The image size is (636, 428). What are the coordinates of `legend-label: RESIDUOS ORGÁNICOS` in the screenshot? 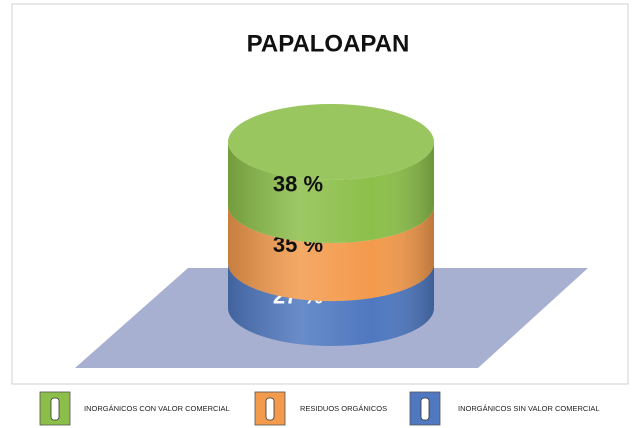 It's located at (343, 408).